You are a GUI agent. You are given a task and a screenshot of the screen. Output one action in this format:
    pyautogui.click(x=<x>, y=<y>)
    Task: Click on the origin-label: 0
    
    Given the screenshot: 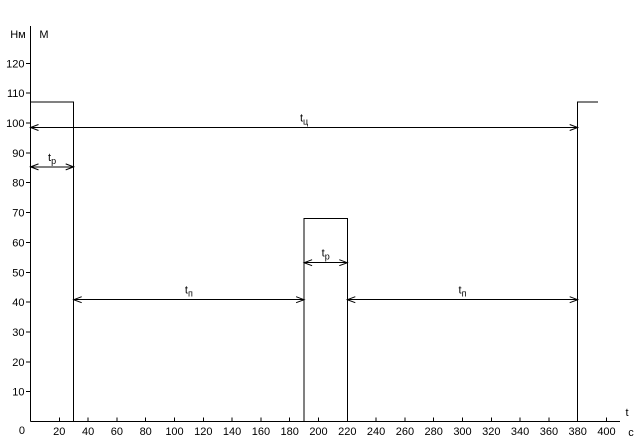 What is the action you would take?
    pyautogui.click(x=22, y=431)
    